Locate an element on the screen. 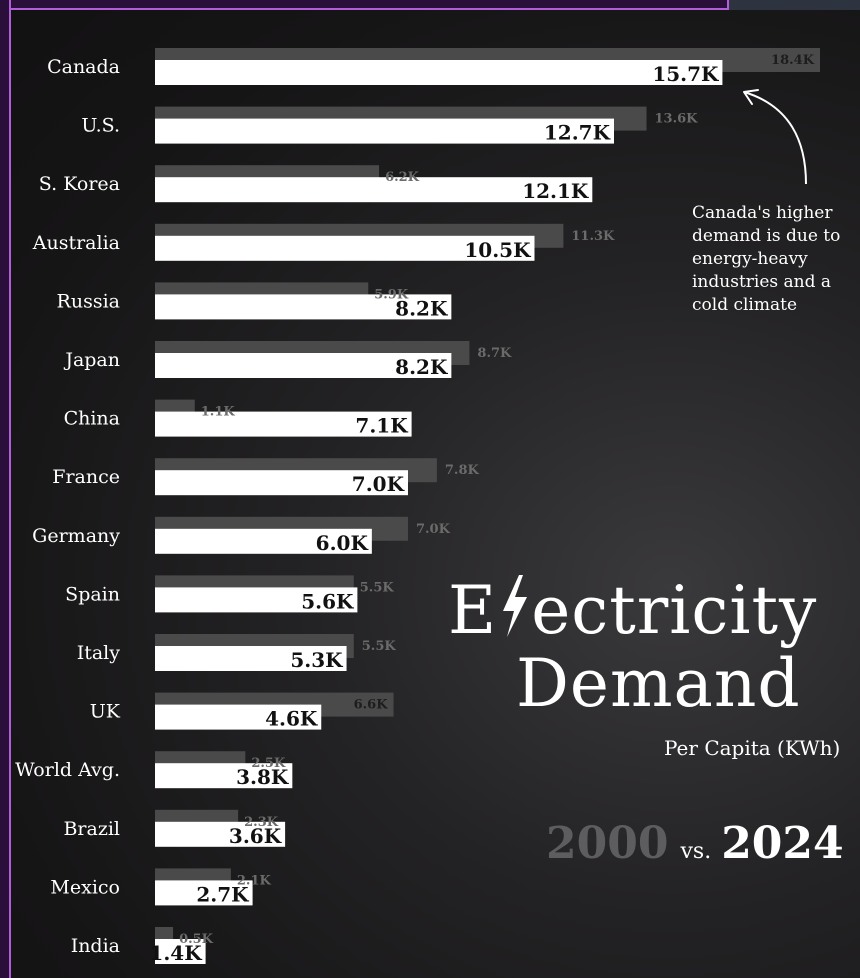 The image size is (860, 978). label-2024: 3.6K is located at coordinates (255, 836).